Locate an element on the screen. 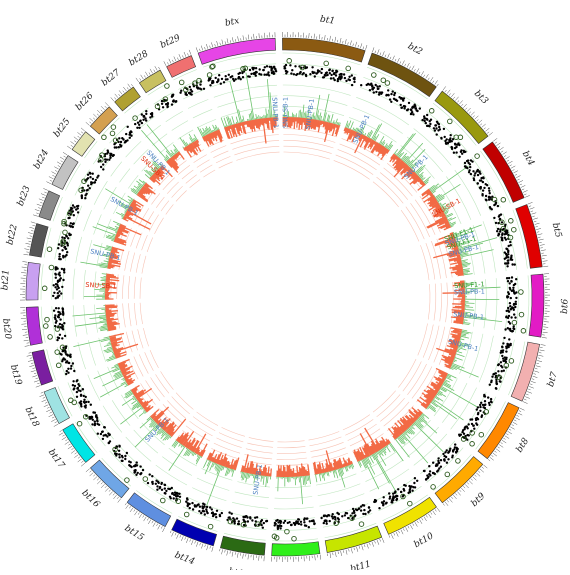  chromosome-label: bt17 is located at coordinates (56, 459).